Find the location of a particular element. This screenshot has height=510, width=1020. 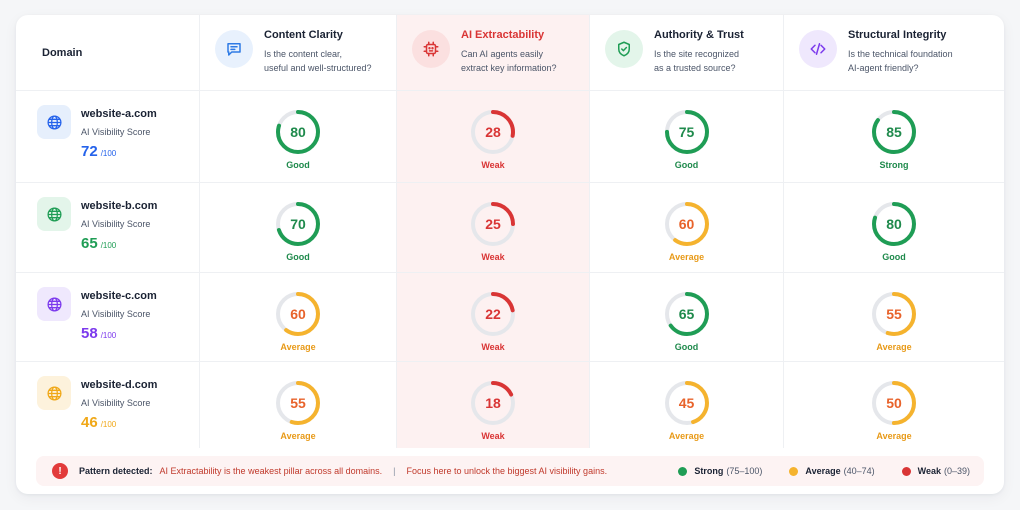

domain-name: website-c.com is located at coordinates (119, 296).